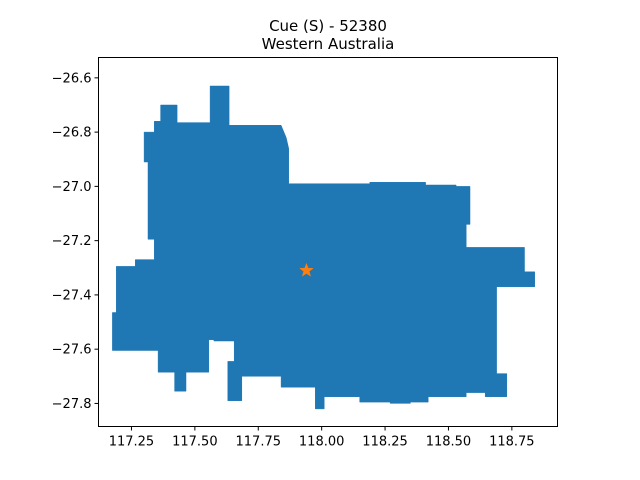 The width and height of the screenshot is (640, 480). Describe the element at coordinates (195, 442) in the screenshot. I see `x-tick-label: 117.50` at that location.